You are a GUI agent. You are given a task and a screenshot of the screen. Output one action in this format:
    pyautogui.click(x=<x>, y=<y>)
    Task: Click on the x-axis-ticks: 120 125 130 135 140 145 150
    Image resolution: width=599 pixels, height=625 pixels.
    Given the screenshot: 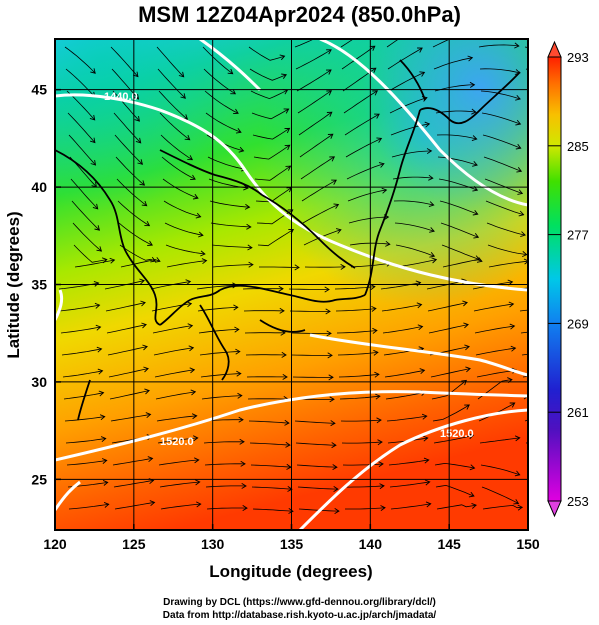 What is the action you would take?
    pyautogui.click(x=291, y=538)
    